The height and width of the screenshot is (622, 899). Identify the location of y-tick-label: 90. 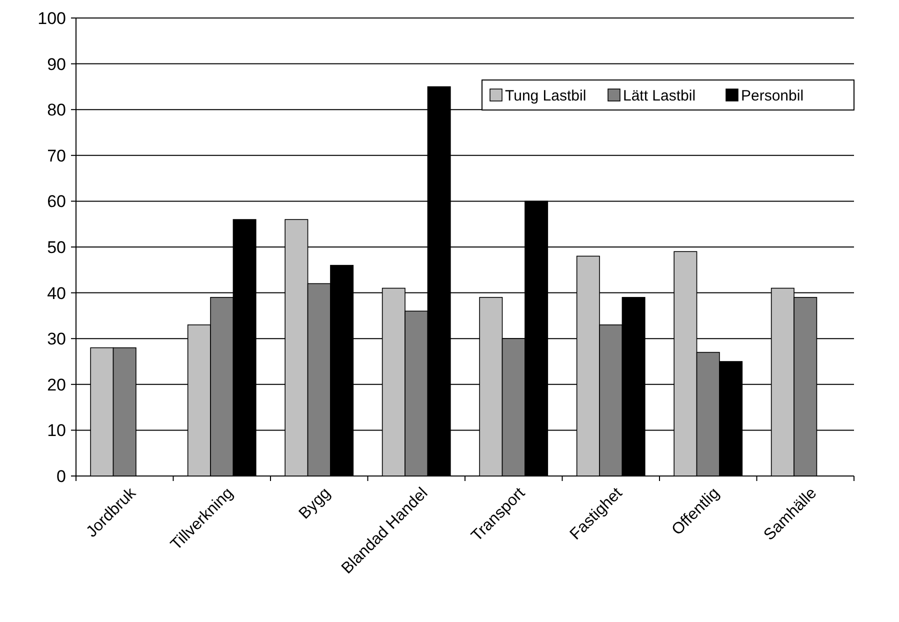
(56, 64).